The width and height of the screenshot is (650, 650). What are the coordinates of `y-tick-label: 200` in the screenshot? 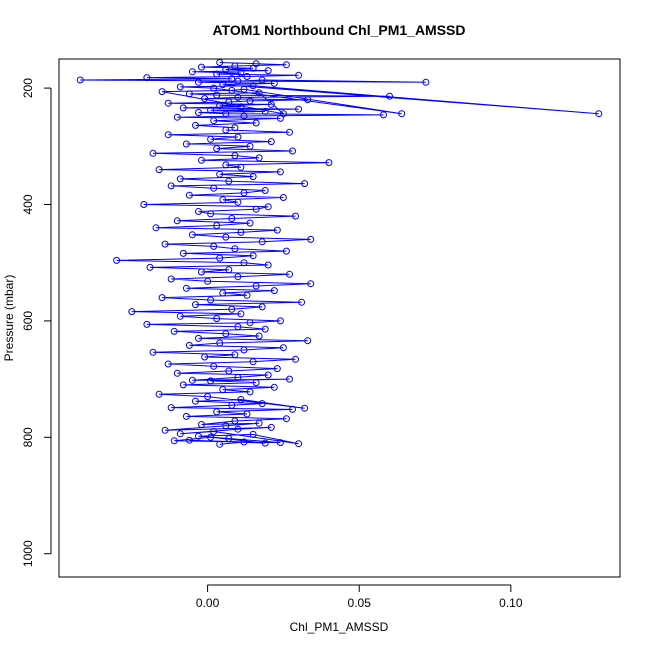 It's located at (28, 88).